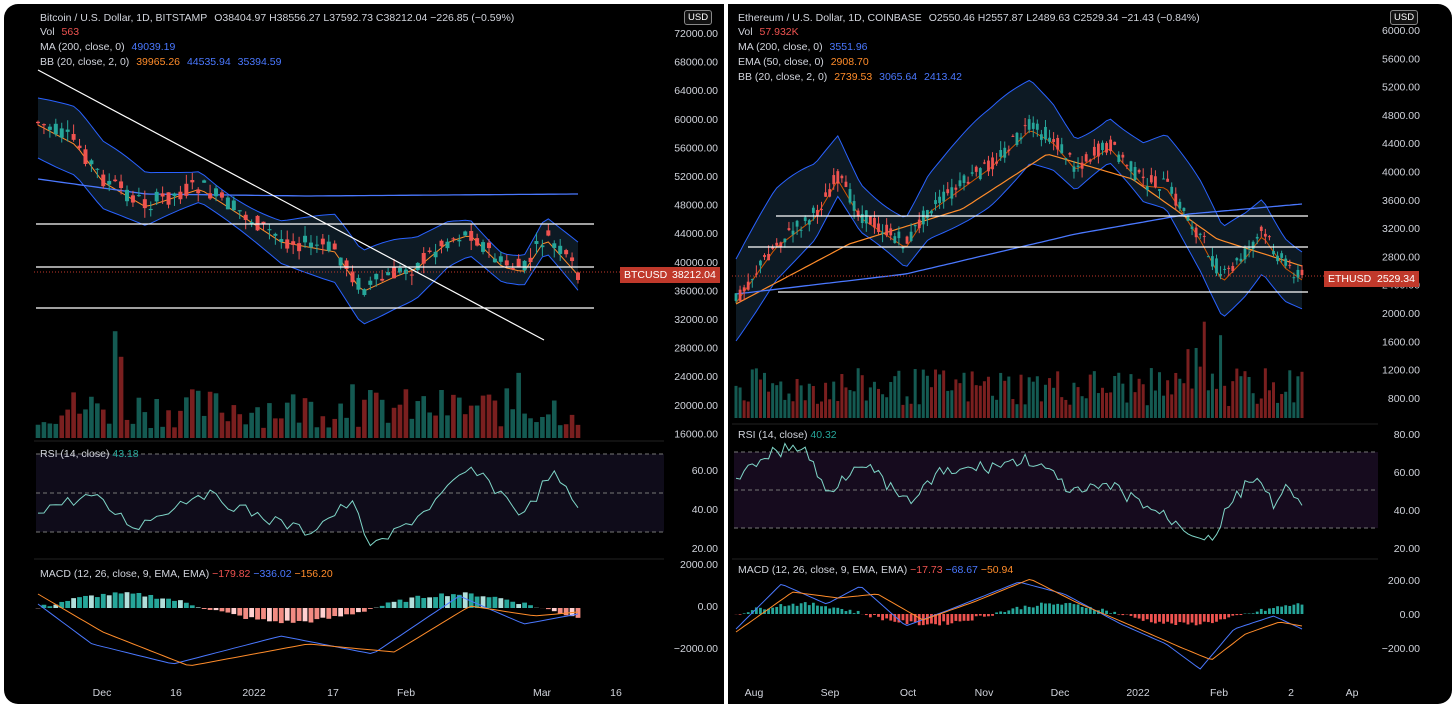 This screenshot has width=1456, height=708. What do you see at coordinates (705, 471) in the screenshot?
I see `rsi-axis-tick: 60.00` at bounding box center [705, 471].